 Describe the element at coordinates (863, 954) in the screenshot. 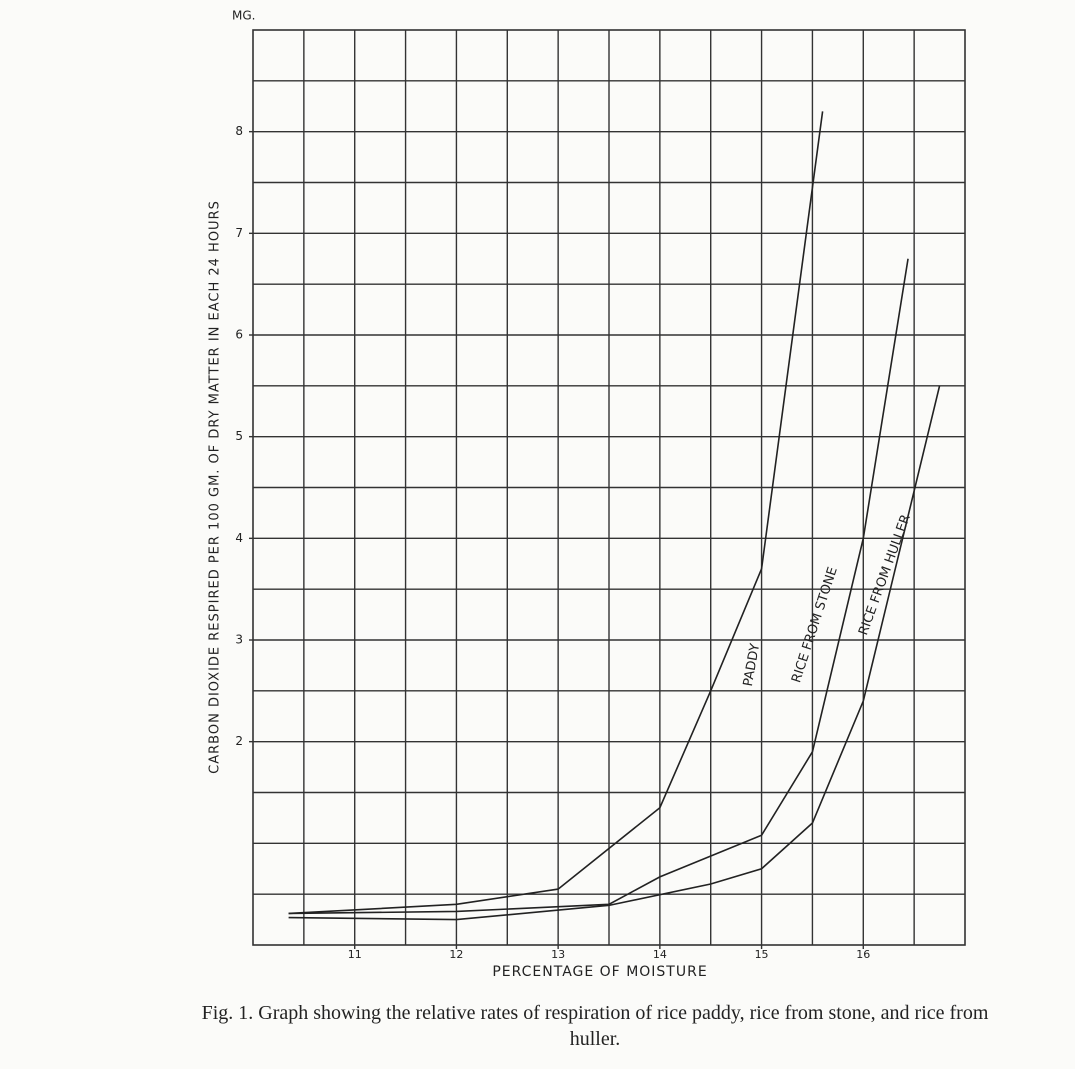

I see `x-tick-label: 16` at that location.